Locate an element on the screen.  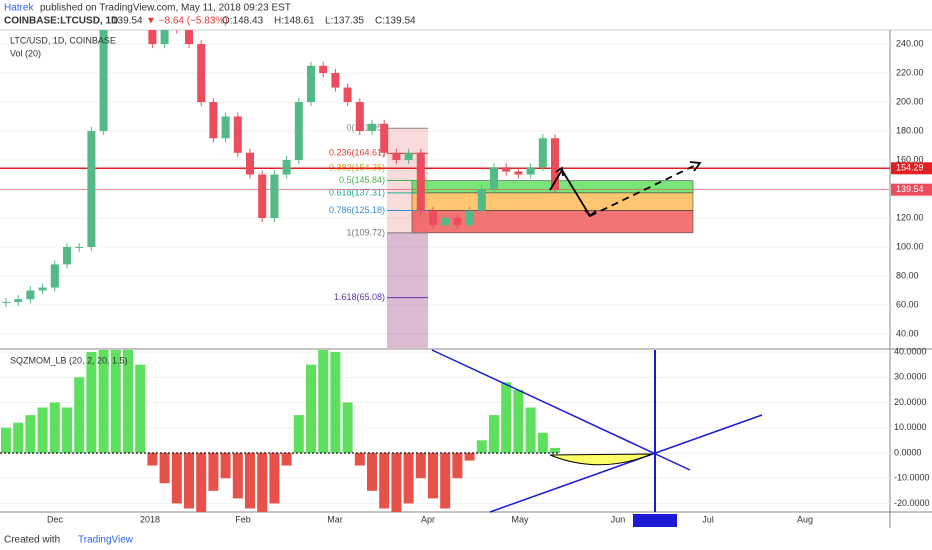
fib-label: 0(181.95) is located at coordinates (365, 128).